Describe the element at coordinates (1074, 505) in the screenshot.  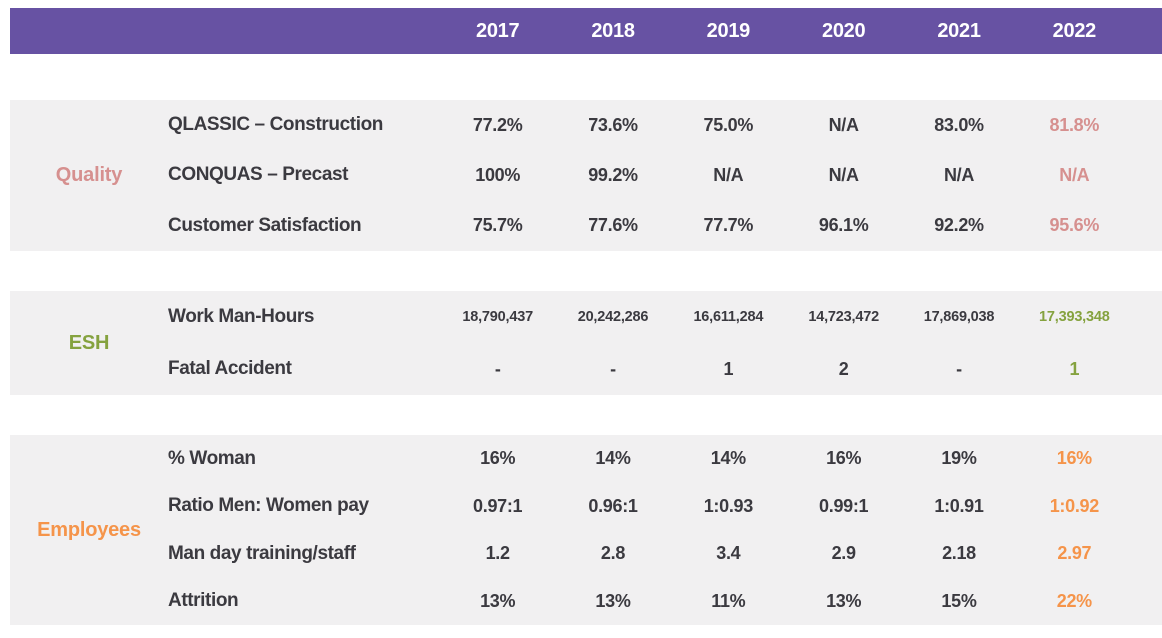
I see `value-ratio-2022: 1:0.92` at that location.